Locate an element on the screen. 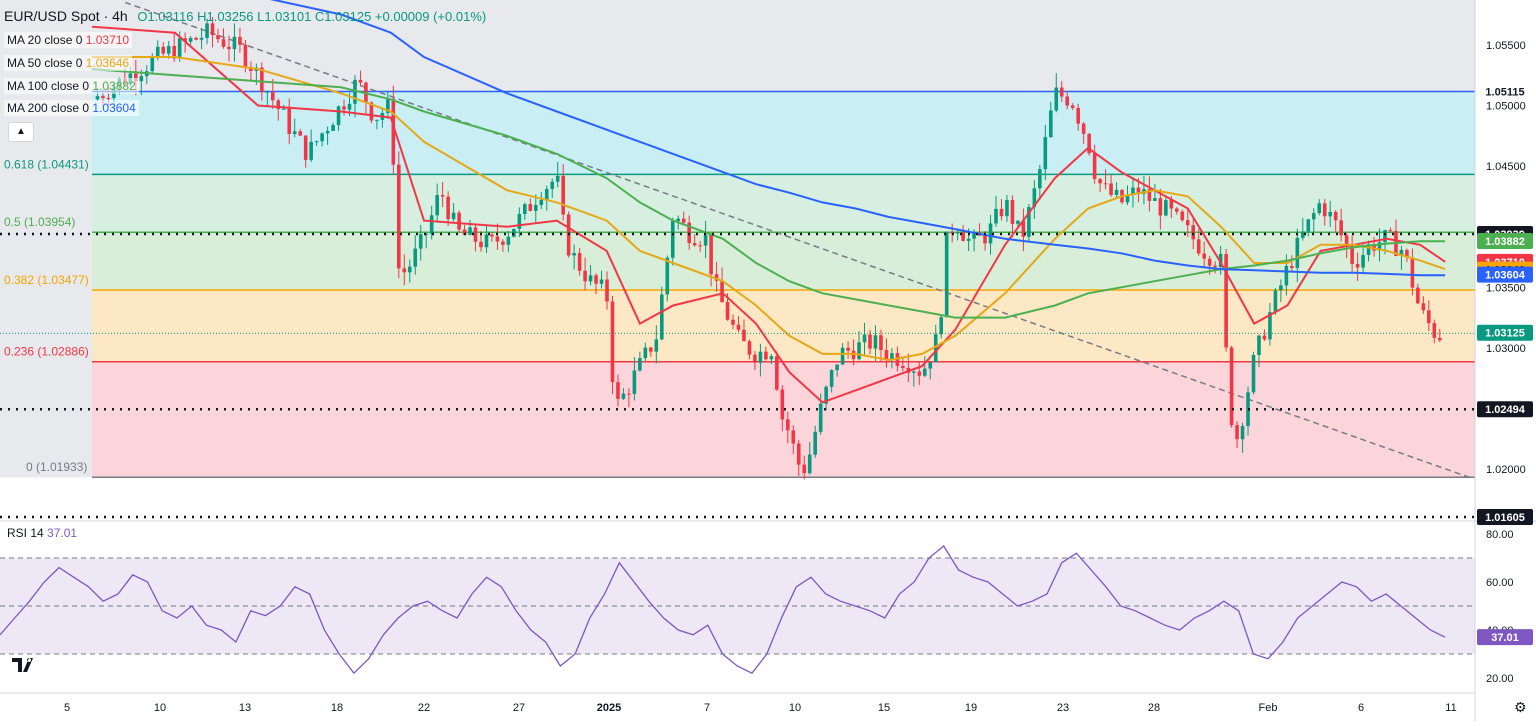 The height and width of the screenshot is (726, 1536). symbol-title: EUR/USD Spot · 4h is located at coordinates (66, 16).